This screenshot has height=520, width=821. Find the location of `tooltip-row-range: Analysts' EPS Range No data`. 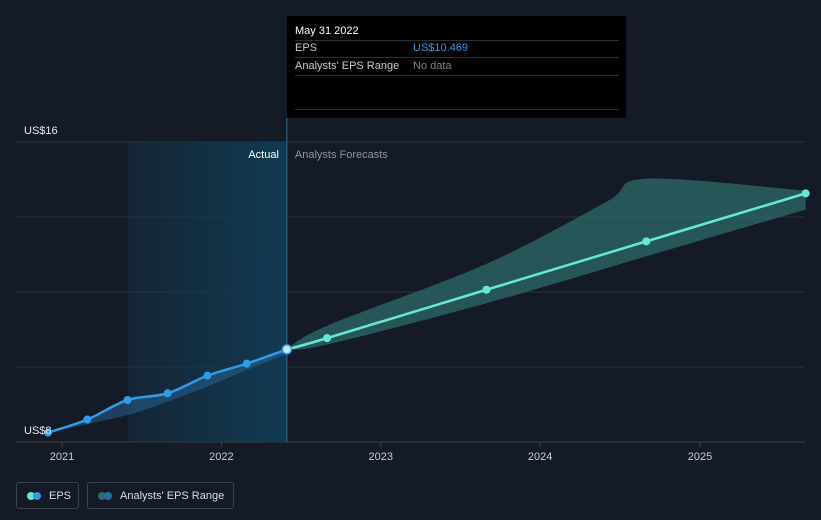

tooltip-row-range: Analysts' EPS Range No data is located at coordinates (457, 68).